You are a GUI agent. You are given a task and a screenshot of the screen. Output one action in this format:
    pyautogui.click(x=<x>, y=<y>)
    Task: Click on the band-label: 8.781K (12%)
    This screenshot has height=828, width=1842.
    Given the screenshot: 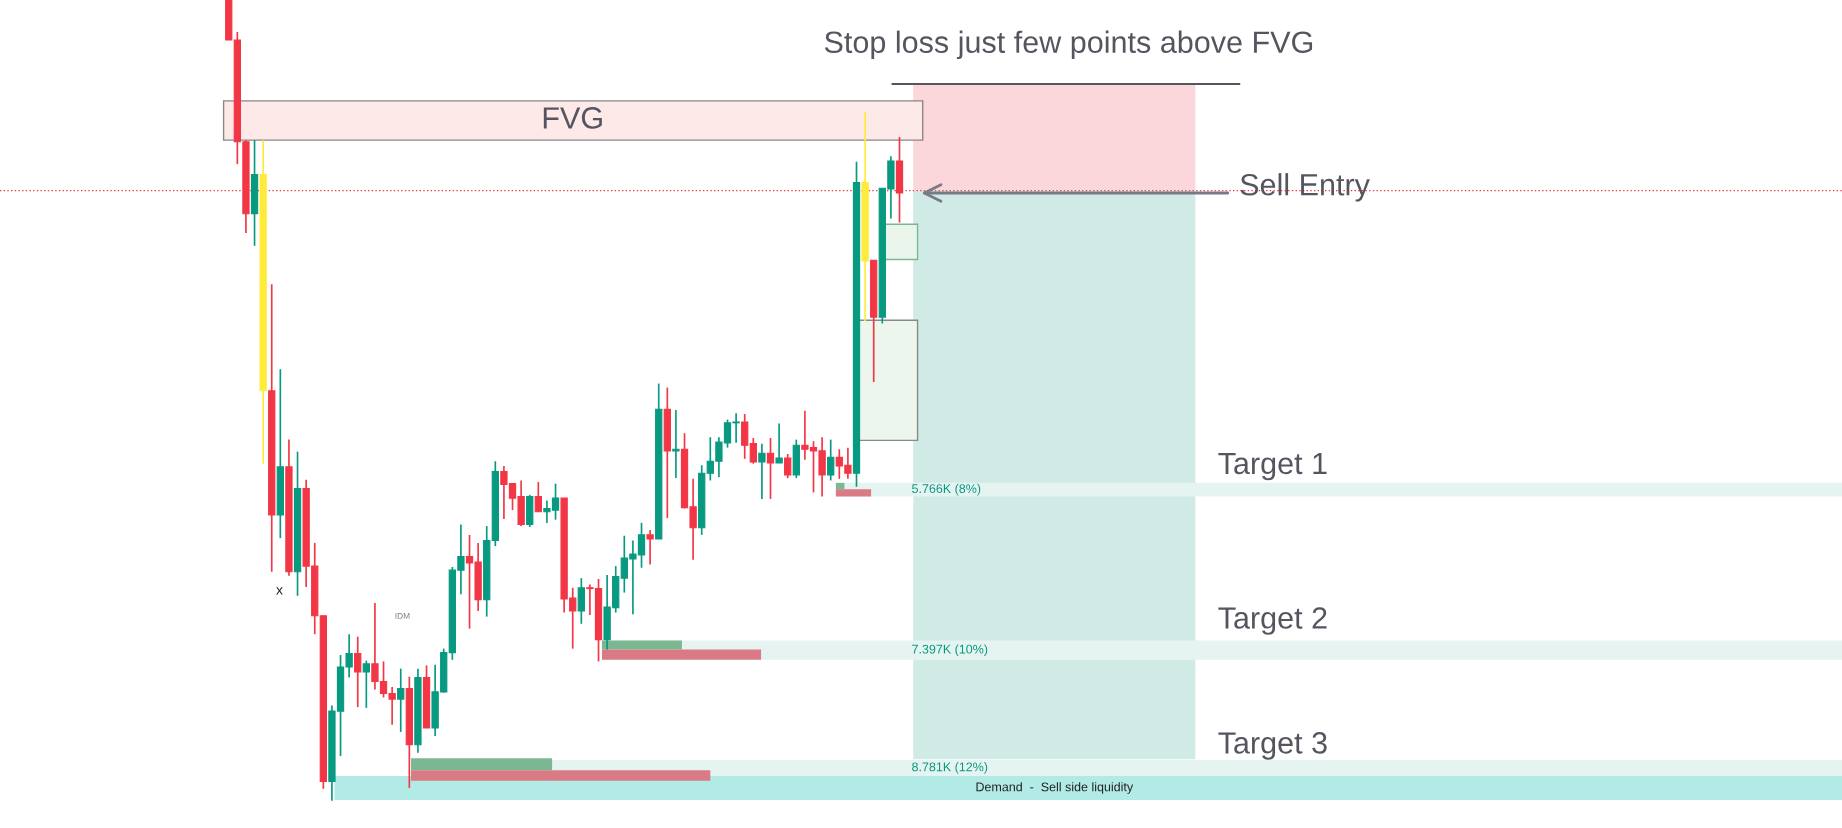 What is the action you would take?
    pyautogui.click(x=950, y=768)
    